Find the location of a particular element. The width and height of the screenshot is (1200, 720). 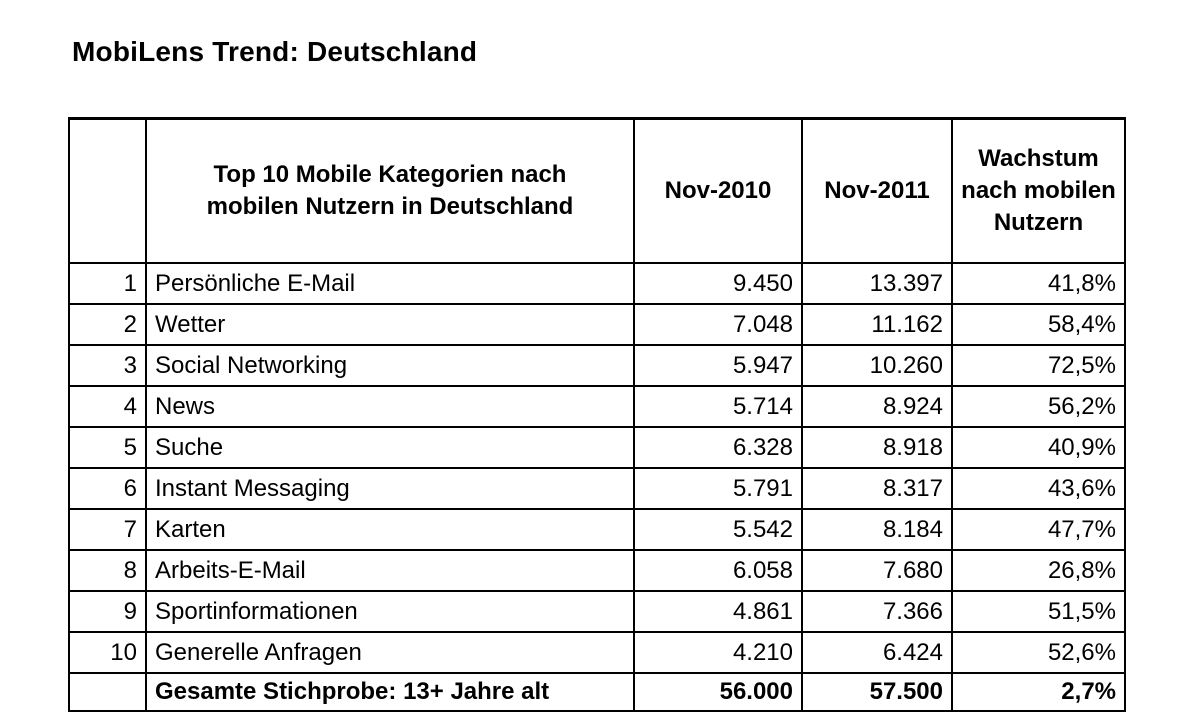

rank-cell: 2 is located at coordinates (107, 324).